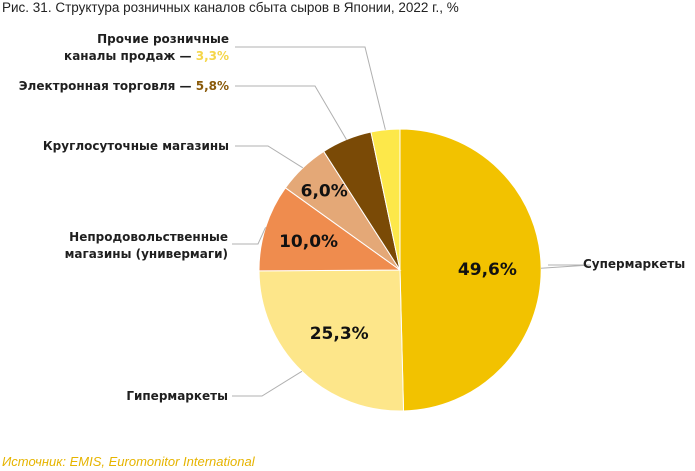  I want to click on leader-line-ecommerce, so click(291, 112).